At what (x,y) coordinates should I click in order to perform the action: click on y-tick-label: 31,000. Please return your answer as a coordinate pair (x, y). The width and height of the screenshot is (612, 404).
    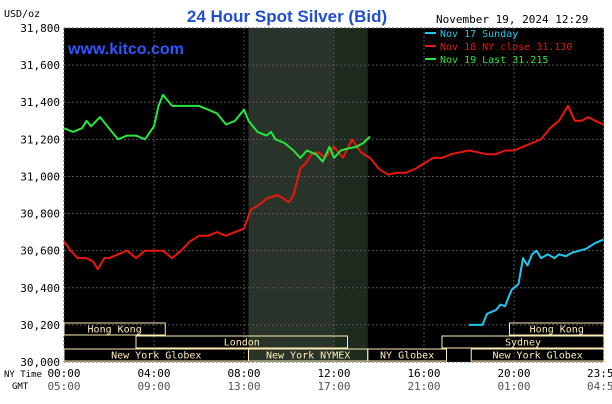
    Looking at the image, I should click on (40, 176).